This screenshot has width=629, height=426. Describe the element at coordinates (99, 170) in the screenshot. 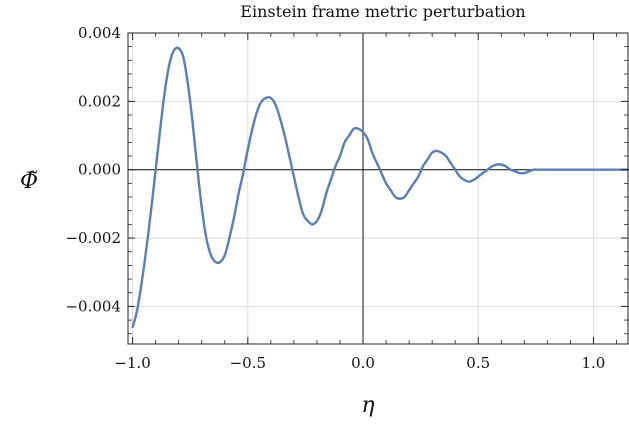

I see `y-tick-label: 0.000` at that location.